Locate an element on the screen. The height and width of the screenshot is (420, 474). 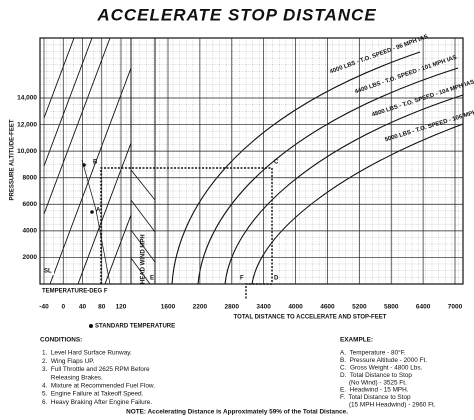
condition-item: 3. Full Throttle and 2625 RPM Before is located at coordinates (96, 369).